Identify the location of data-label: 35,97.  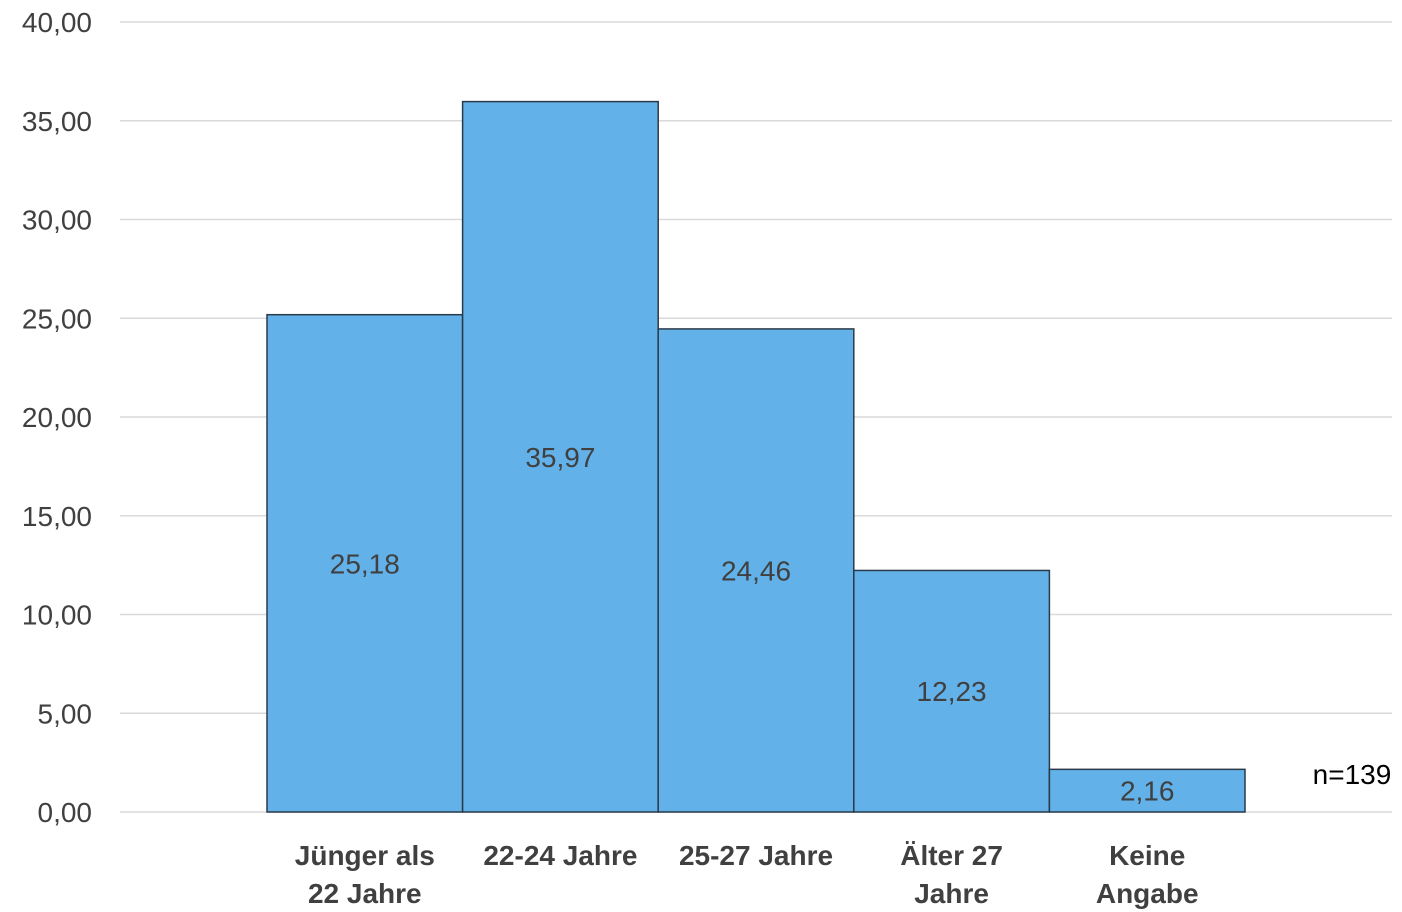
(560, 457).